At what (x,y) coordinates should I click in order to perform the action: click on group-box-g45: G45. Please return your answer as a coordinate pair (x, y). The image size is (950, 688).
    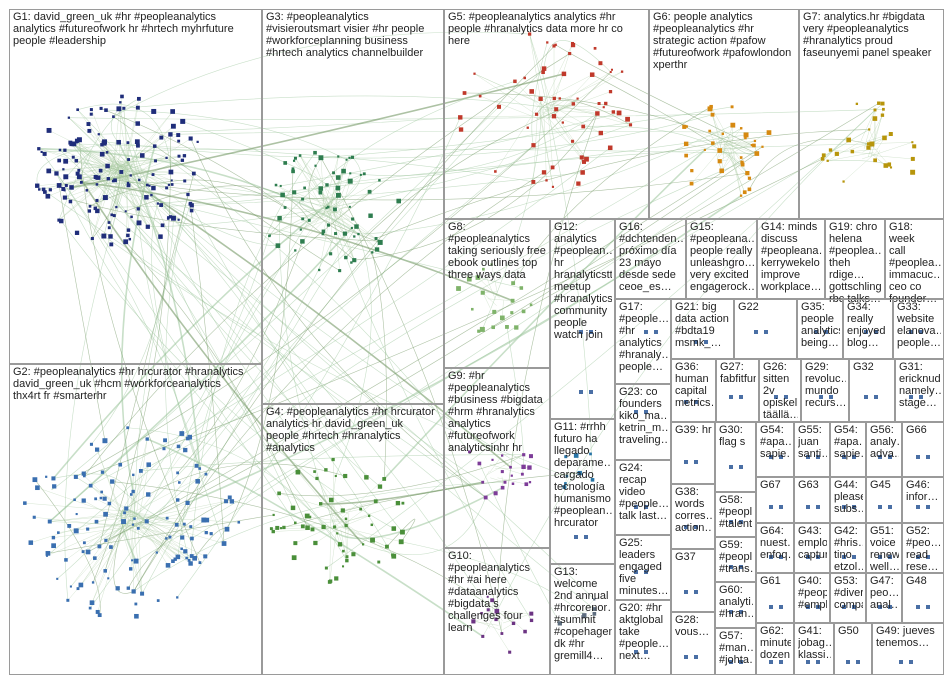
    Looking at the image, I should click on (884, 500).